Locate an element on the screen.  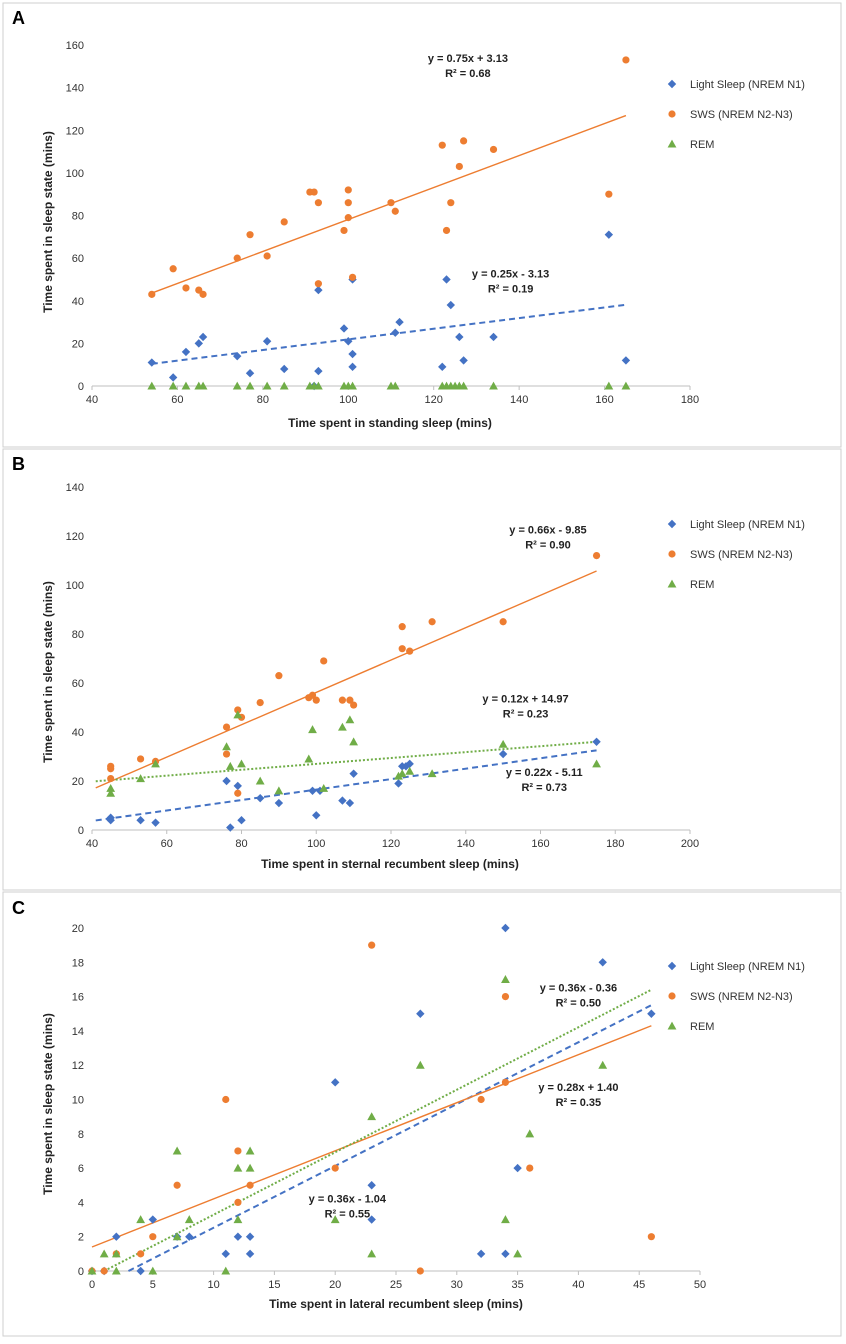
x-tick-label: 40 is located at coordinates (578, 1285).